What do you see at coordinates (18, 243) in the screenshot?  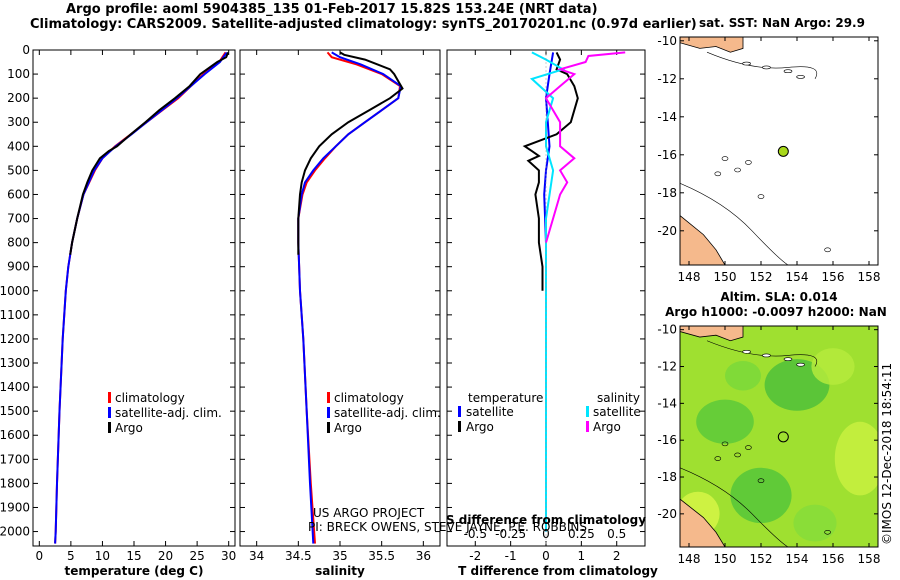 I see `y-tick-label: 800` at bounding box center [18, 243].